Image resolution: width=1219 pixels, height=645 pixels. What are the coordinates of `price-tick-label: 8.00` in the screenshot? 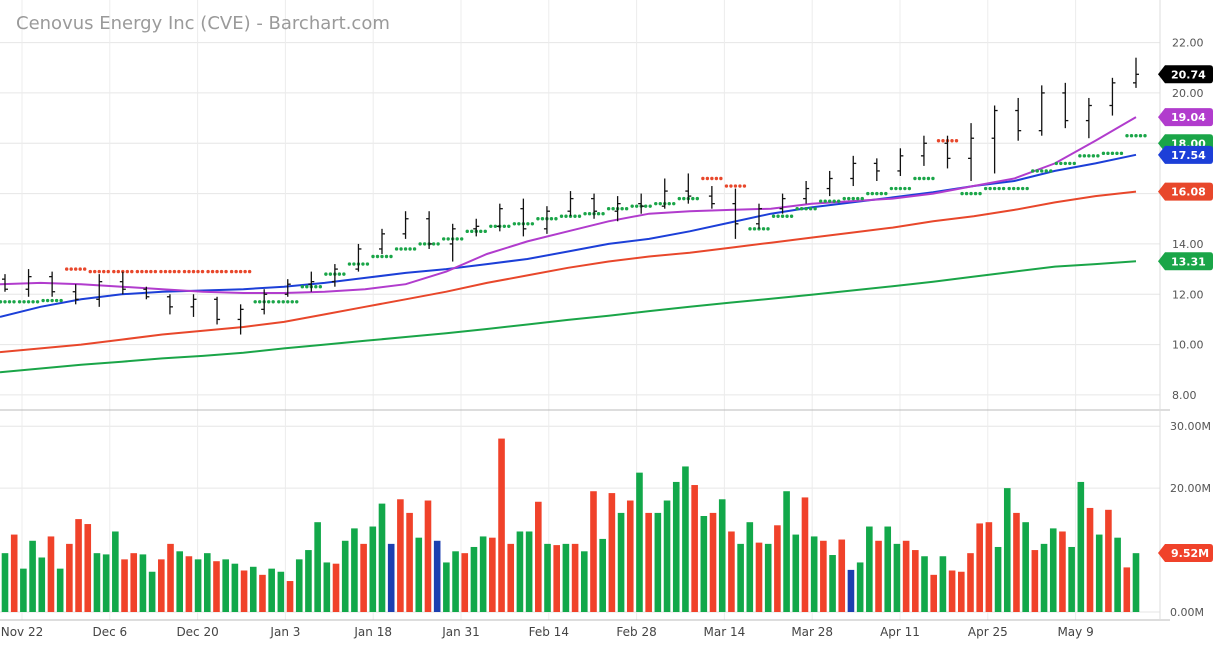 It's located at (1184, 395).